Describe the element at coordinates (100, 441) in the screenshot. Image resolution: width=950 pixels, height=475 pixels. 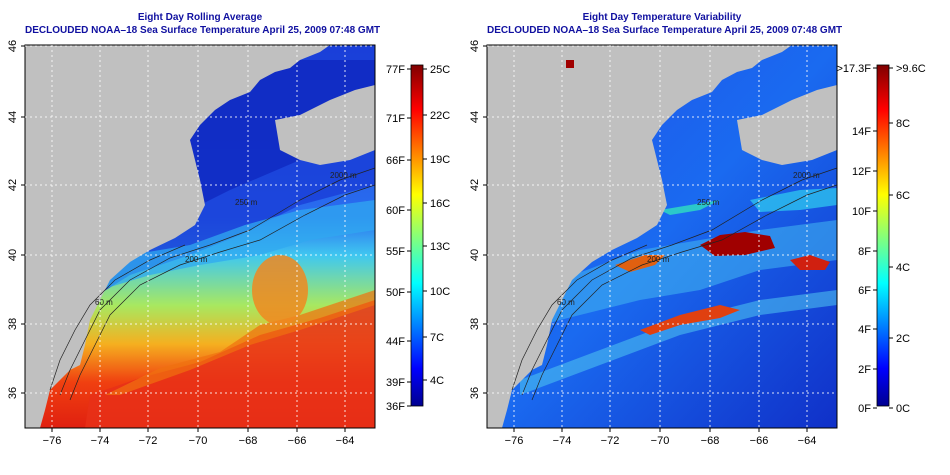
I see `left-lon-label: −74` at that location.